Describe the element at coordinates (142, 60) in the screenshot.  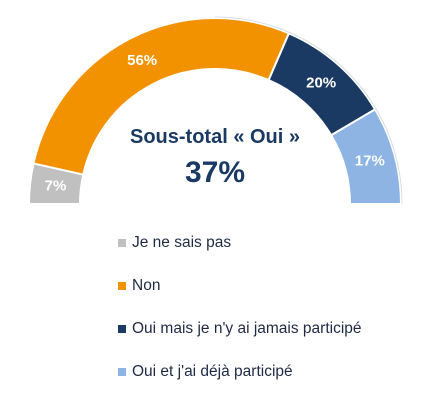
I see `value-label-non: 56%` at that location.